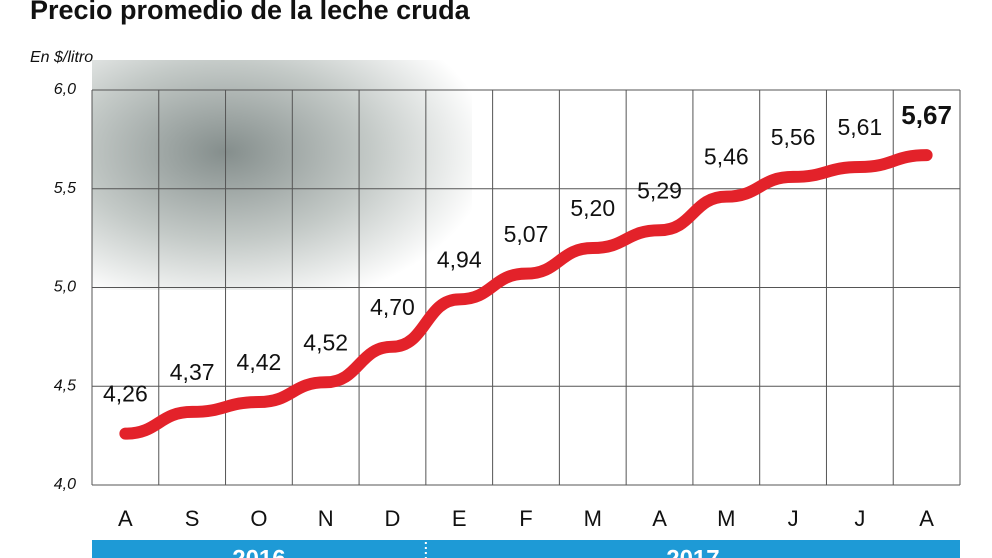 The width and height of the screenshot is (992, 558). Describe the element at coordinates (526, 549) in the screenshot. I see `year-band` at that location.